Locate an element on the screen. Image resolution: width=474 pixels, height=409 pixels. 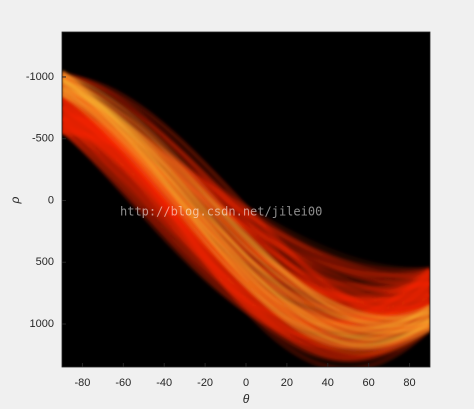
y-tick-label: 1000 is located at coordinates (42, 324).